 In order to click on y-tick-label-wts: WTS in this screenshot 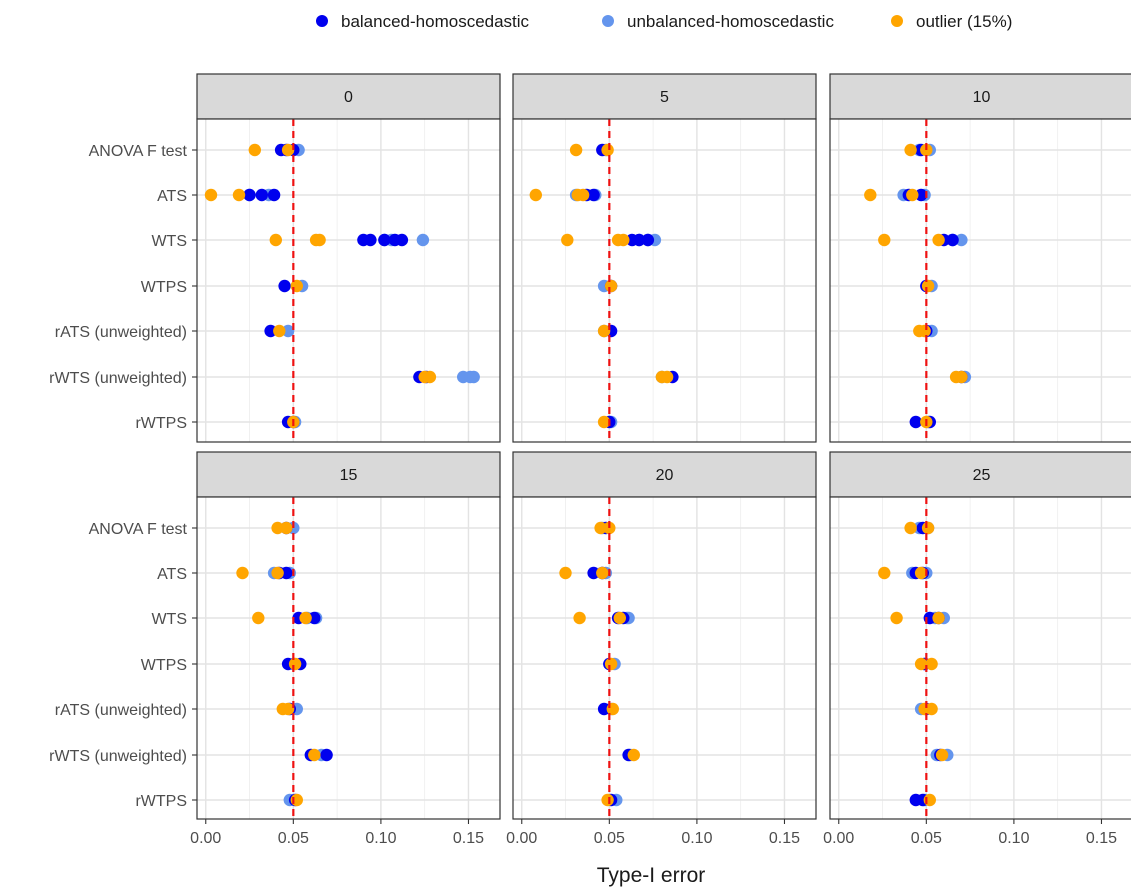, I will do `click(169, 241)`.